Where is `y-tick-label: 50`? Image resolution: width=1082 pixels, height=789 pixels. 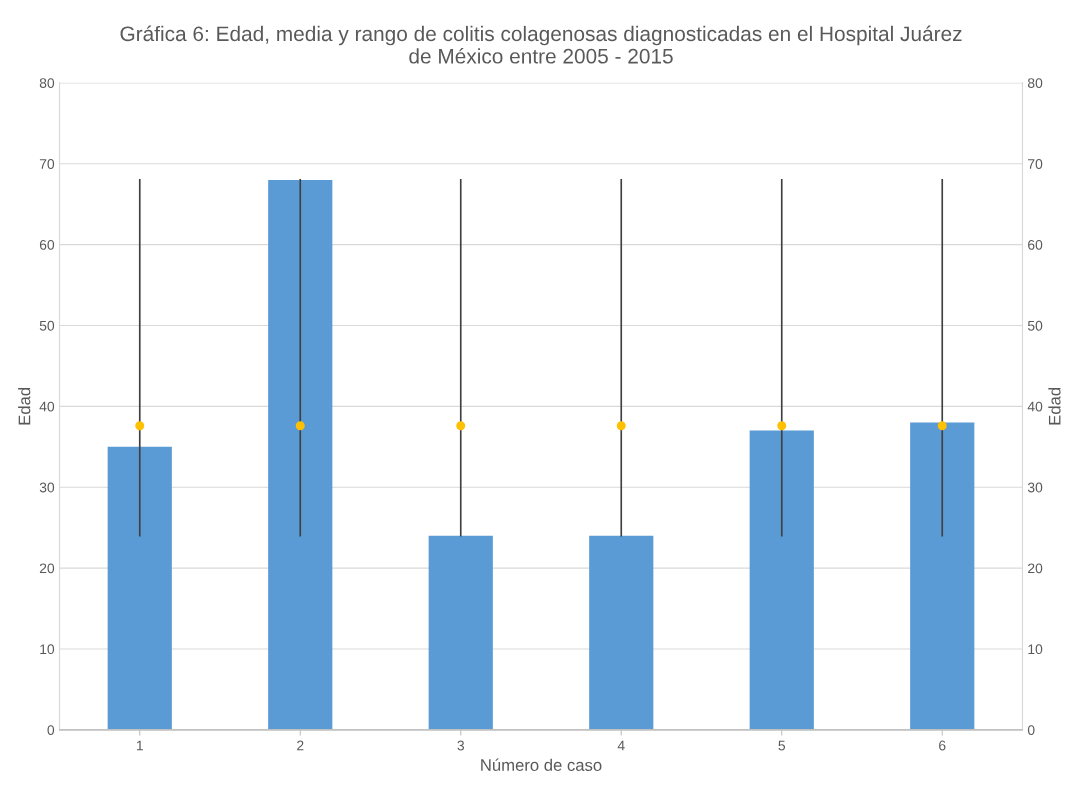 y-tick-label: 50 is located at coordinates (47, 325).